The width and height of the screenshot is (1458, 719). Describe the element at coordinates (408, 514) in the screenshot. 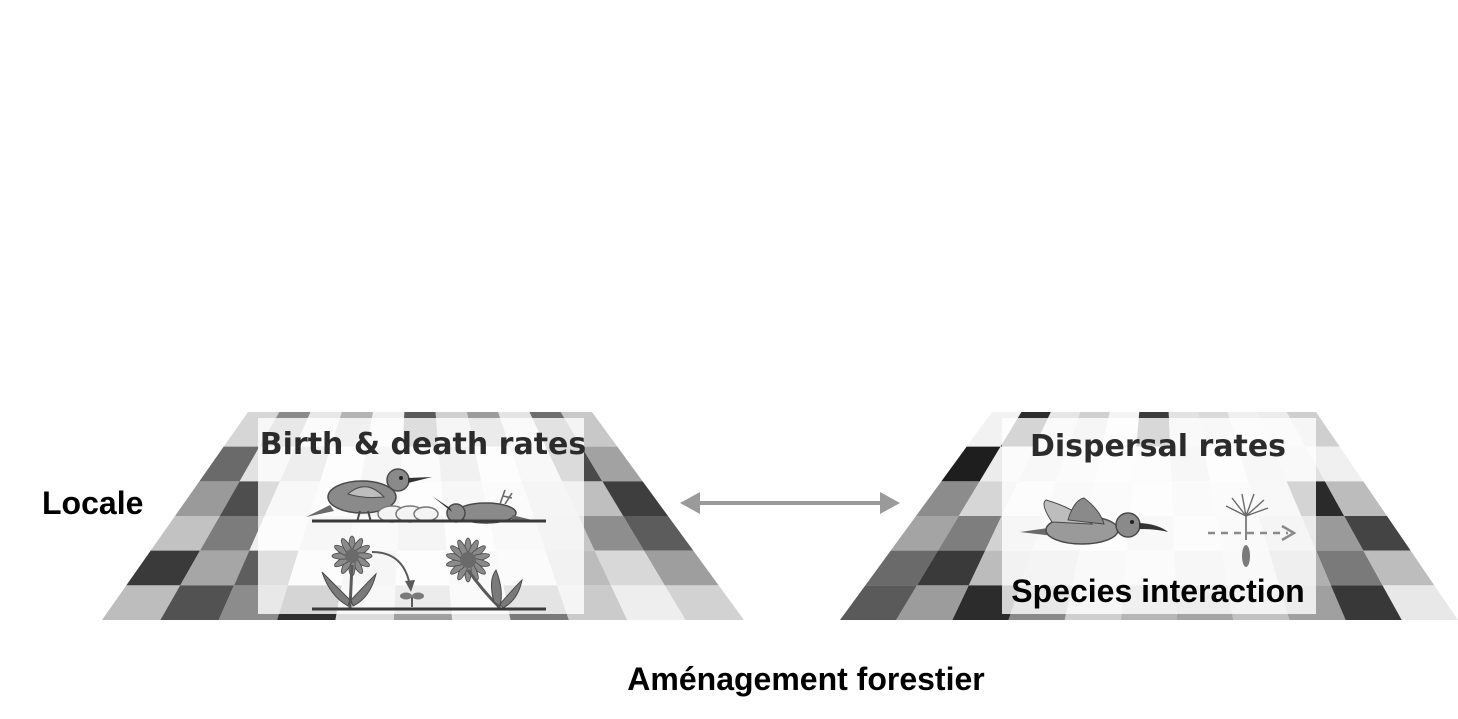

I see `eggs-icon` at that location.